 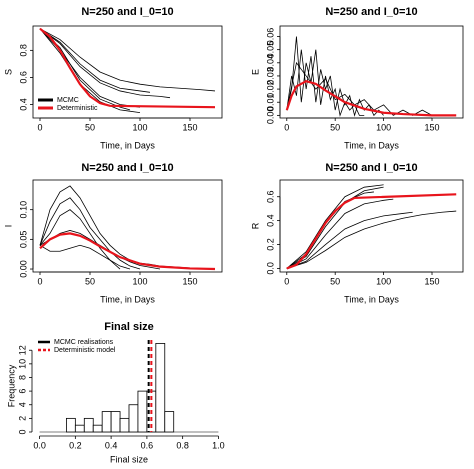 I want to click on y-tick-label: 0.03, so click(x=270, y=76).